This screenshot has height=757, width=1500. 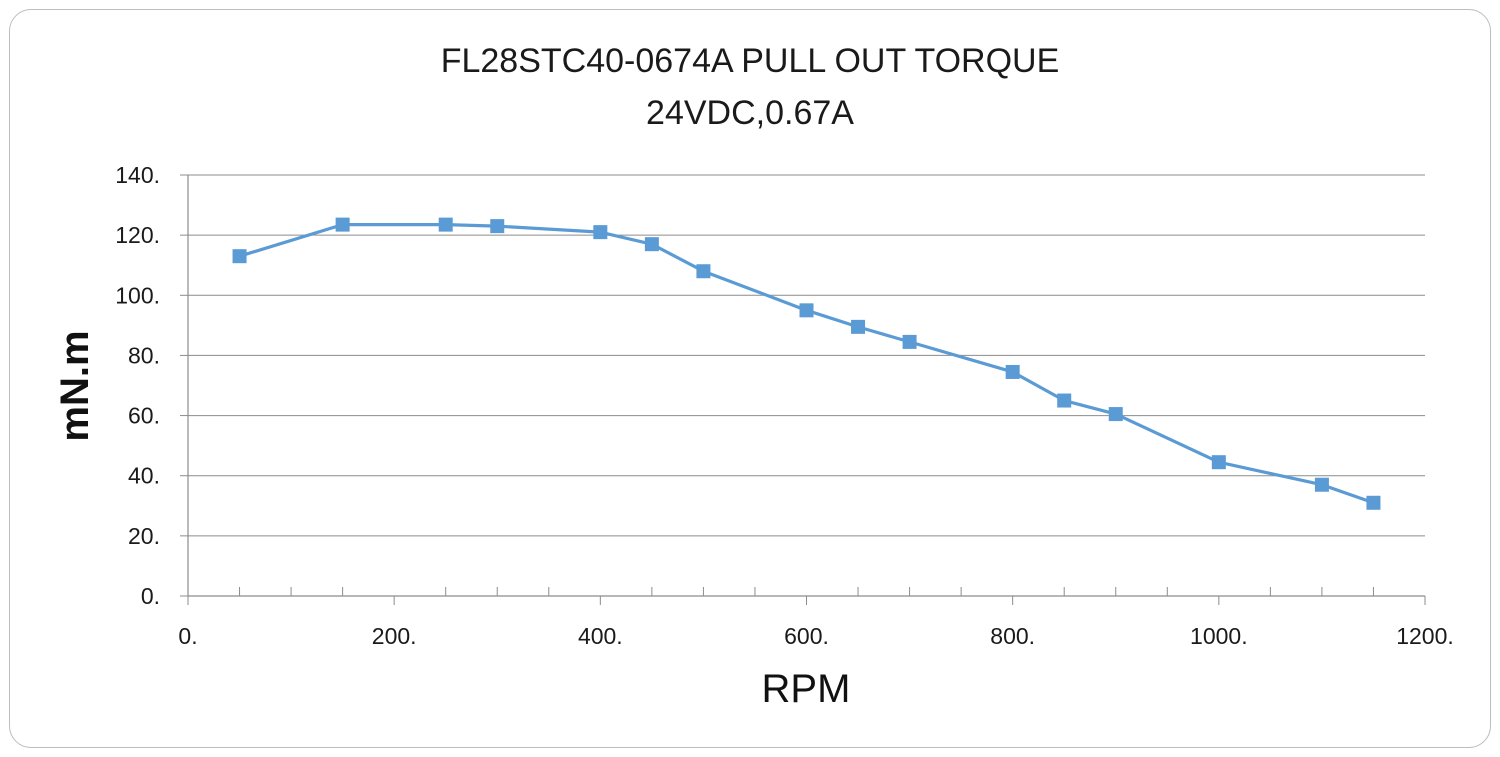 What do you see at coordinates (144, 536) in the screenshot?
I see `y-tick-label: 20.` at bounding box center [144, 536].